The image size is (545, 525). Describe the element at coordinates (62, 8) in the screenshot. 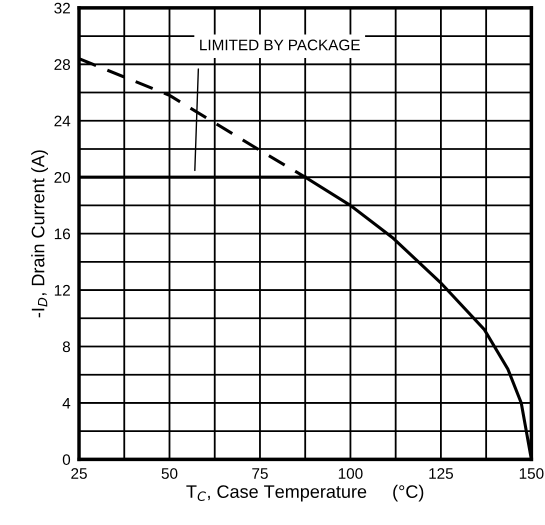

I see `y-tick-label: 32` at that location.